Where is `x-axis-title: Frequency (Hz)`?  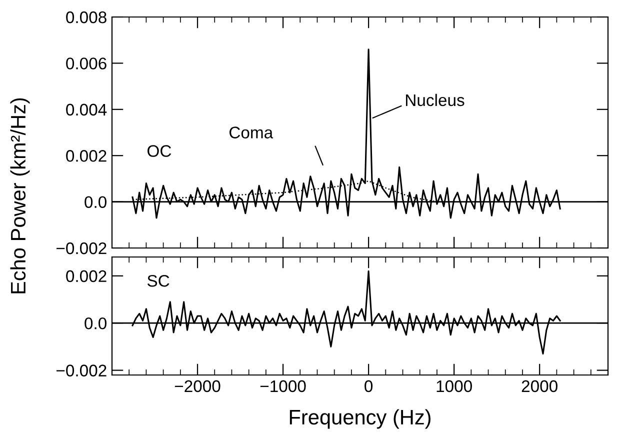 x-axis-title: Frequency (Hz) is located at coordinates (360, 419).